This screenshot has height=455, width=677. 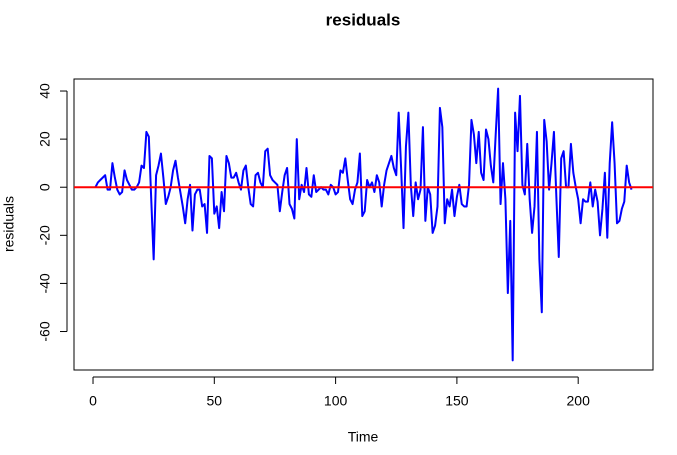 I want to click on x-tick-label: 200, so click(x=579, y=401).